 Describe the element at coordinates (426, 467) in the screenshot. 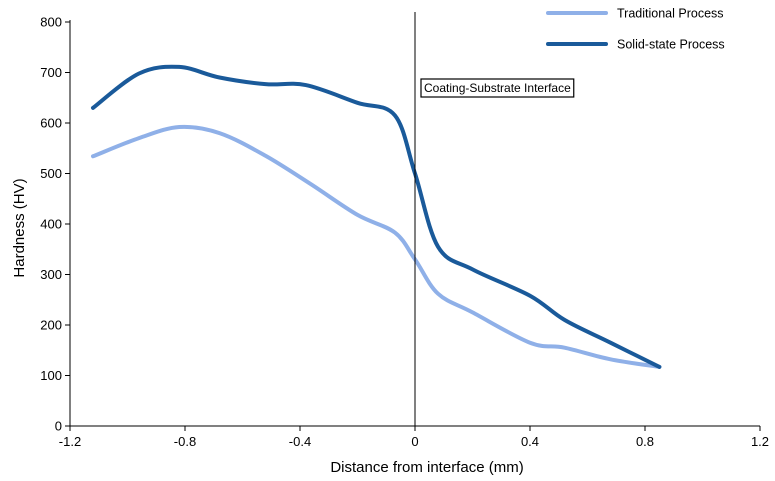

I see `x-axis-title: Distance from interface (mm)` at that location.